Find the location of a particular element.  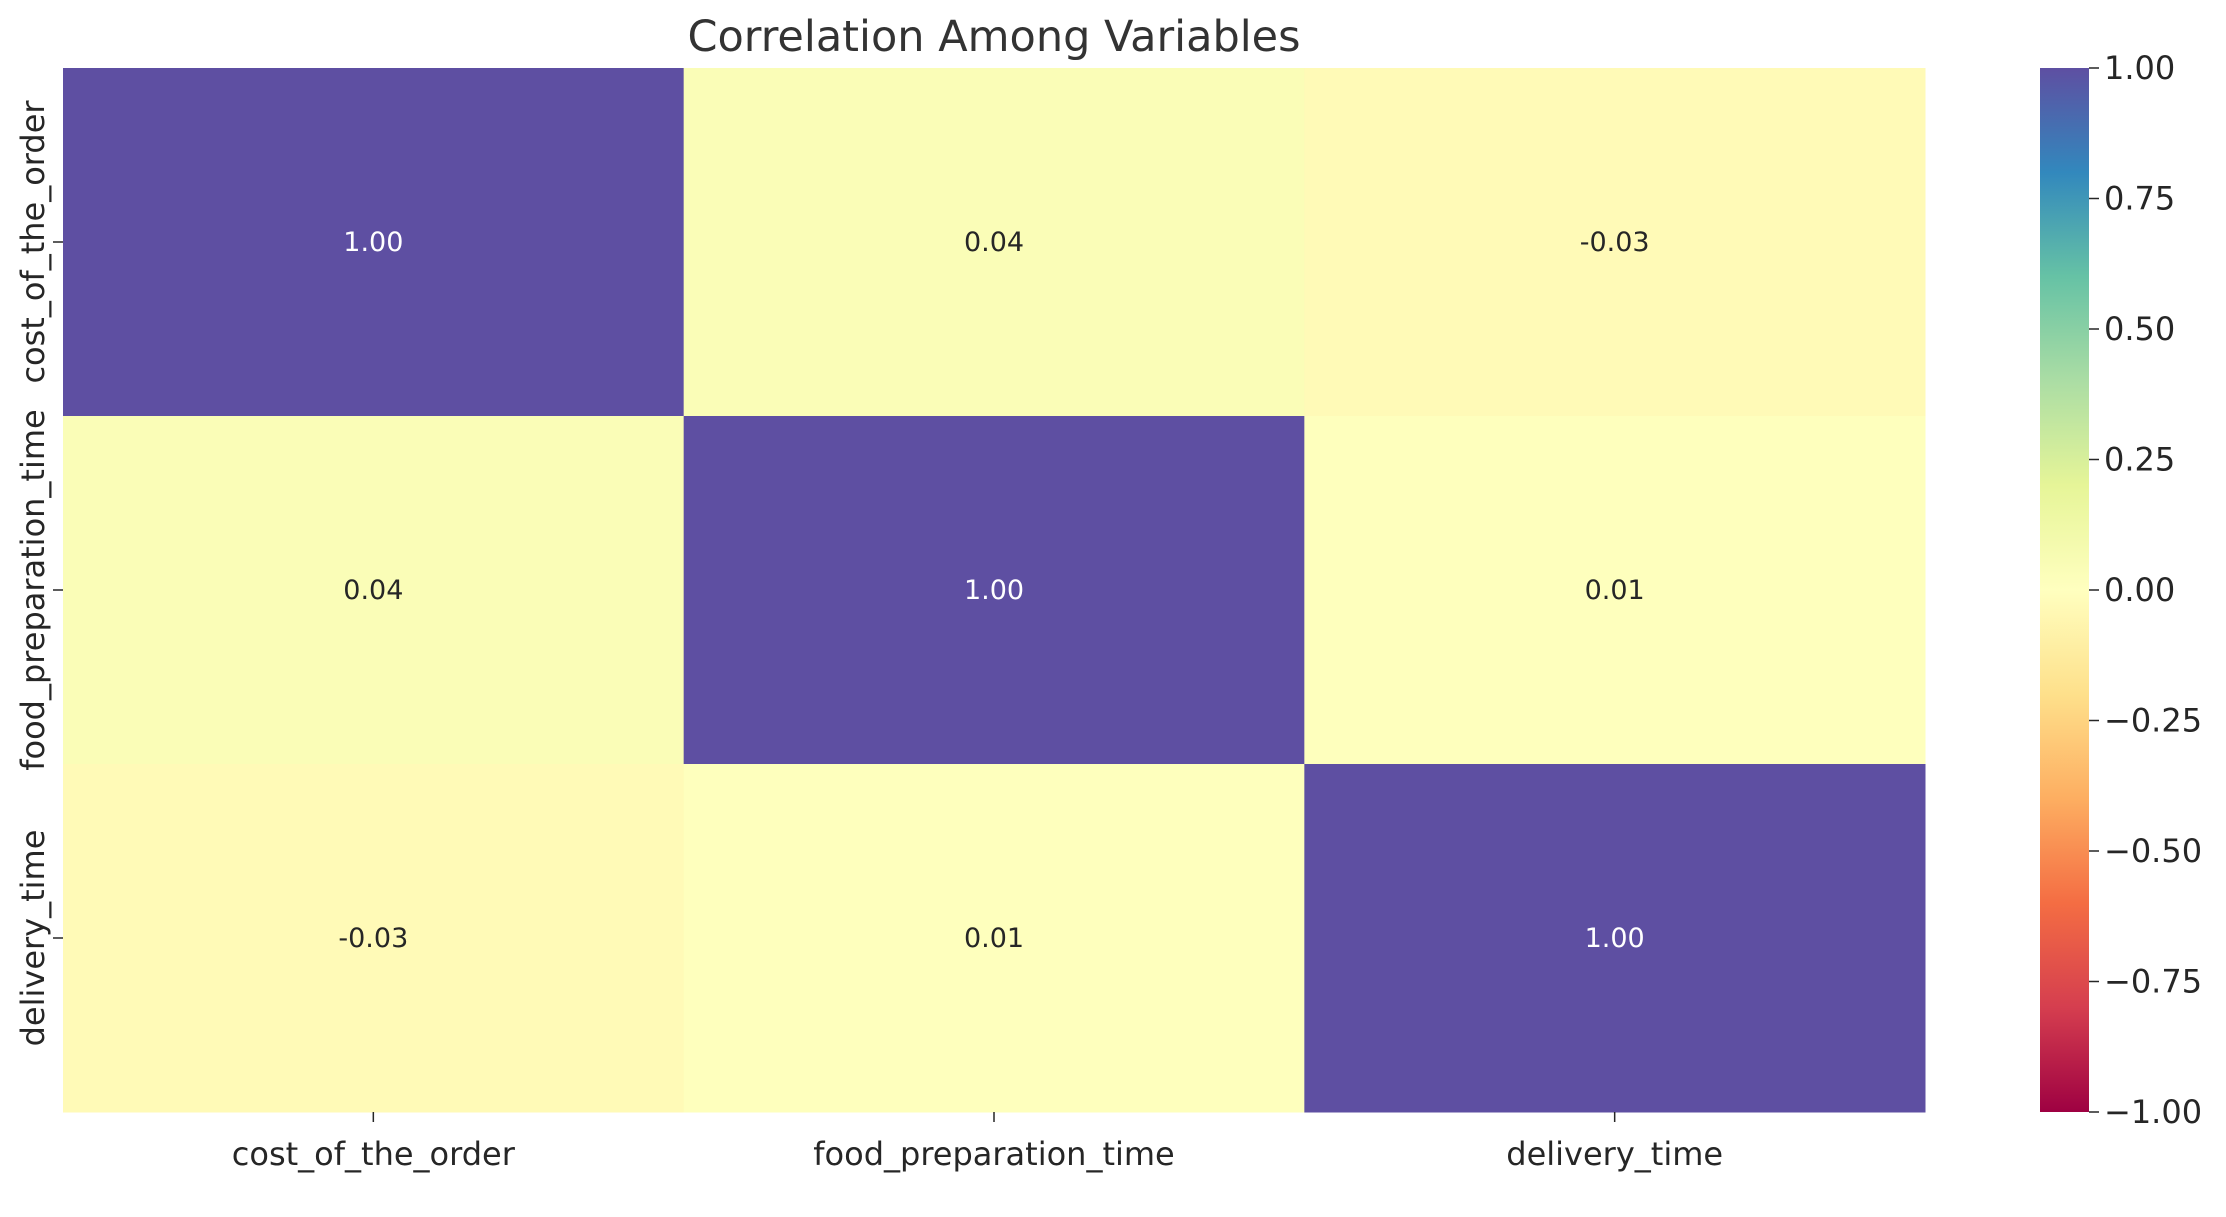

heatmap-cell-r1-c2 is located at coordinates (1615, 590).